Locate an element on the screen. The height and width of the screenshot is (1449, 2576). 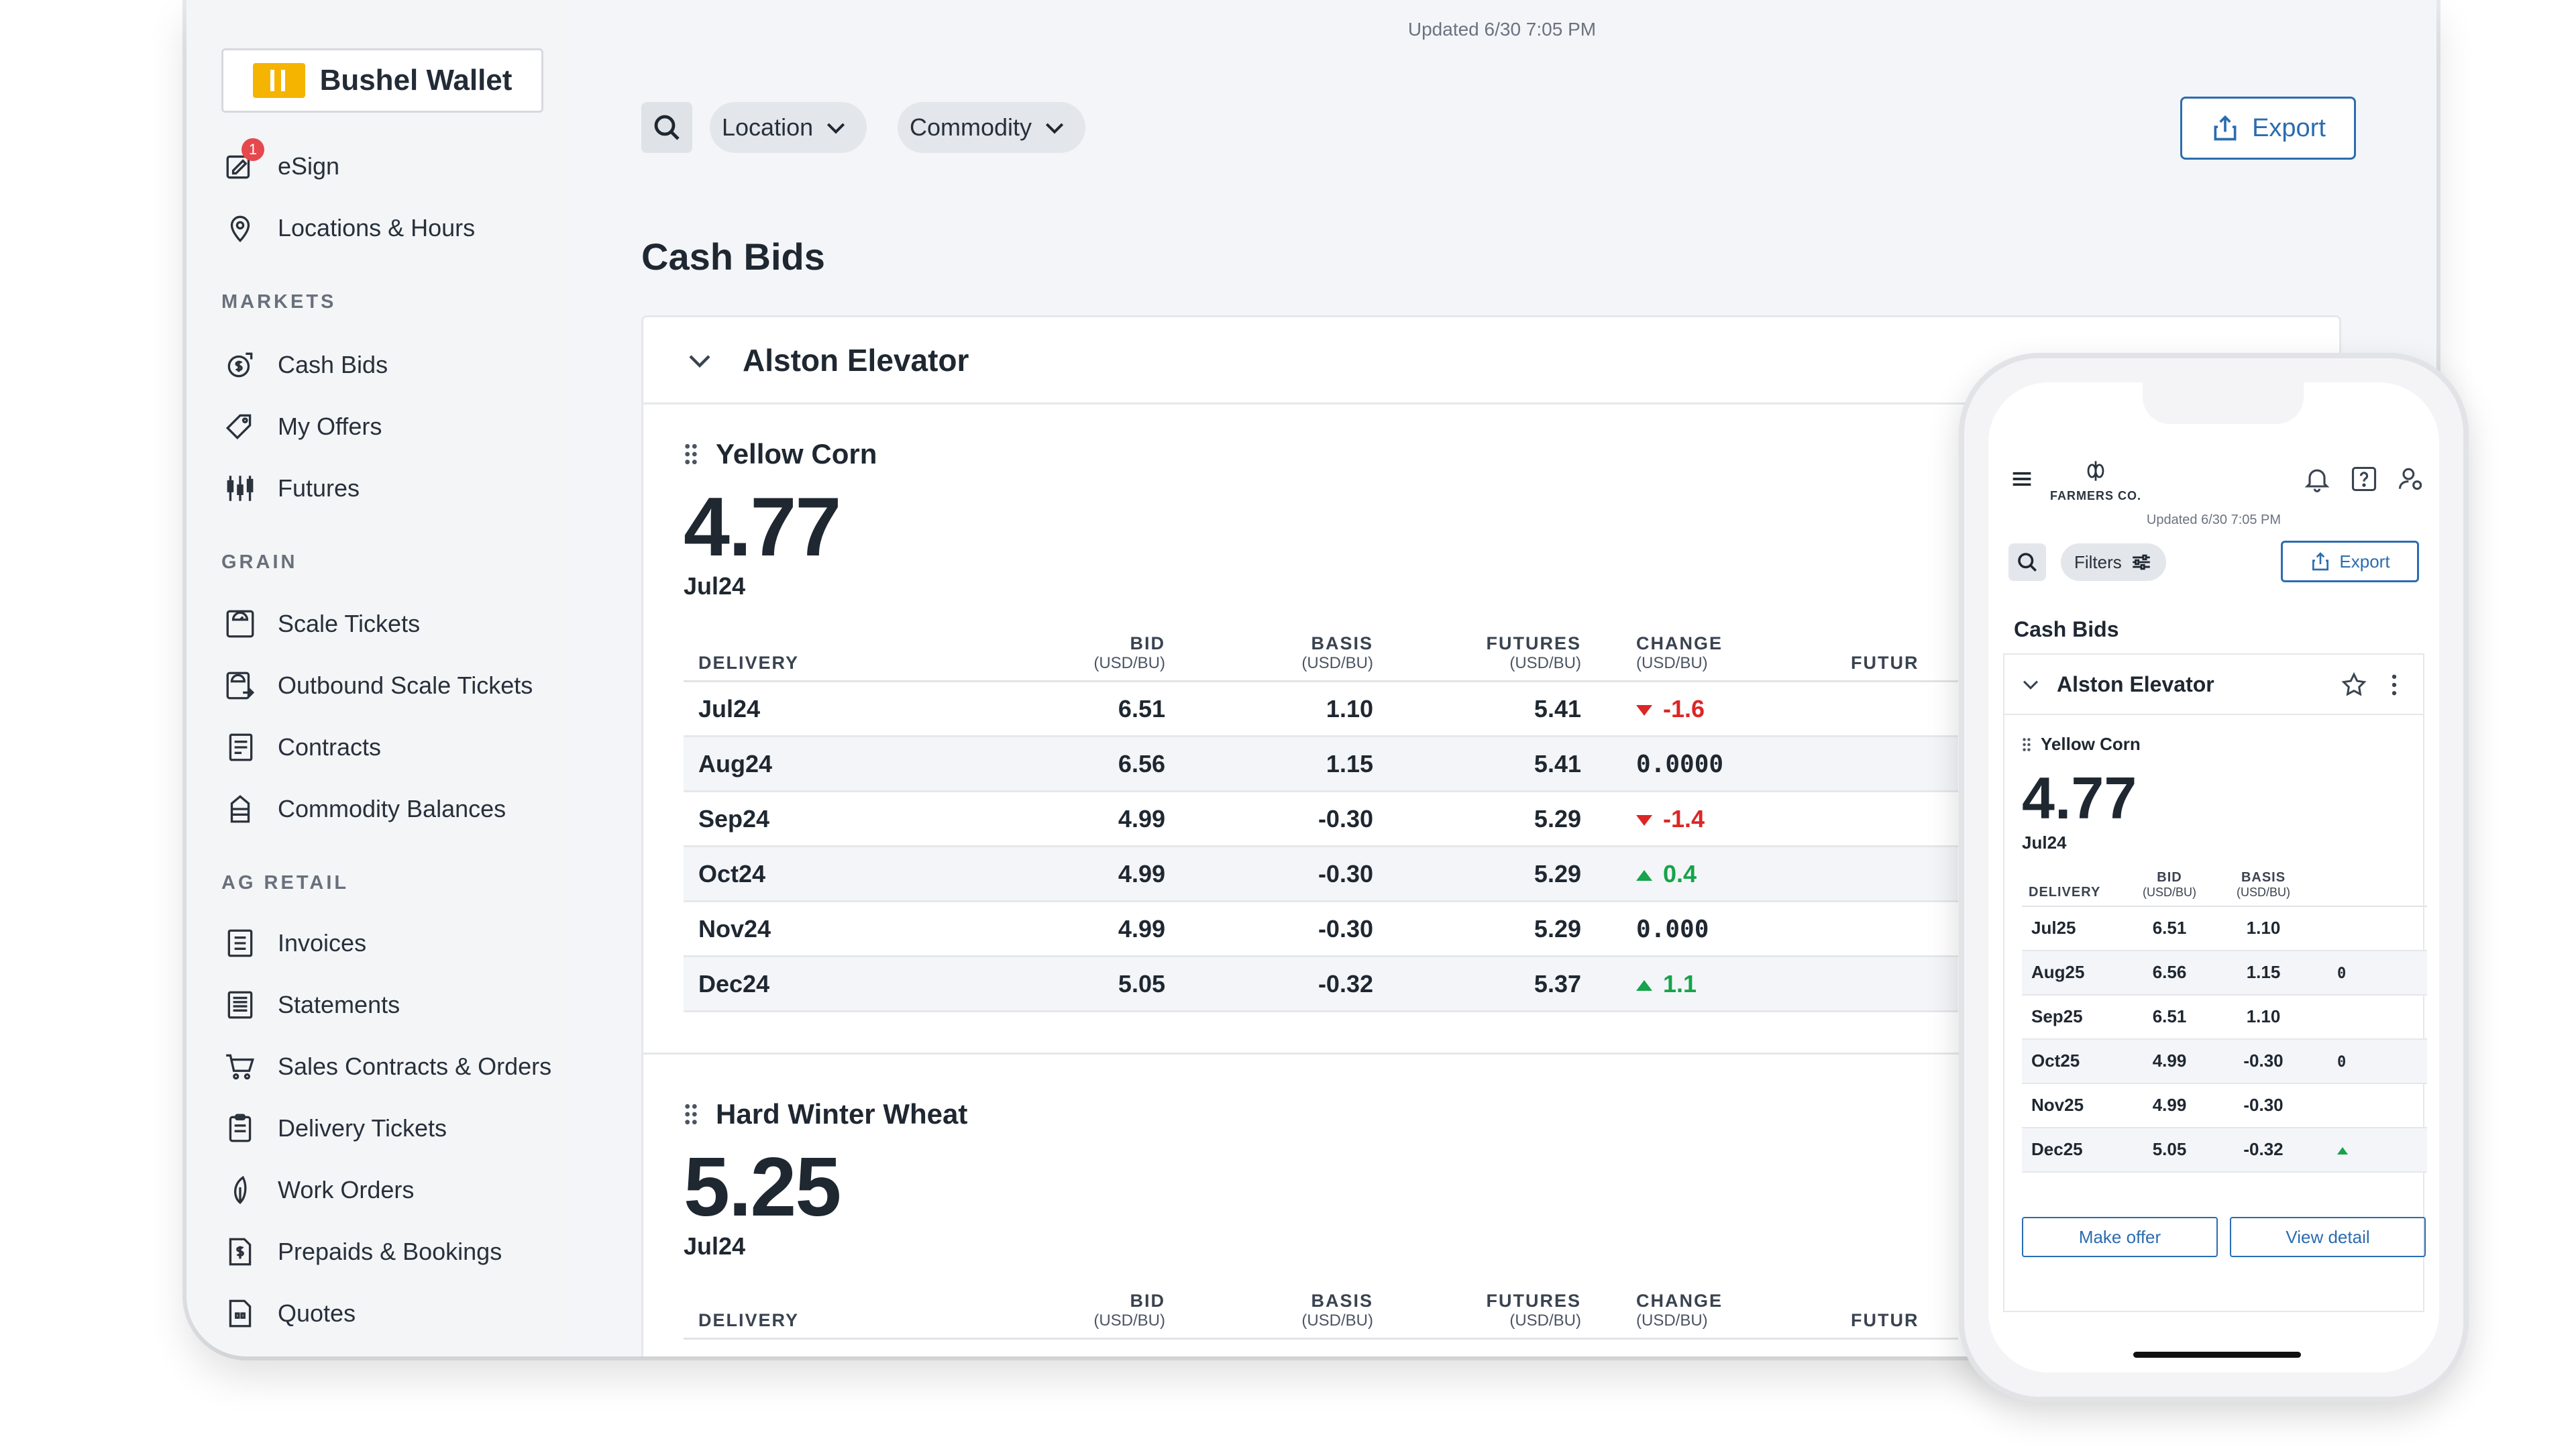
clipboard-icon is located at coordinates (240, 1128).